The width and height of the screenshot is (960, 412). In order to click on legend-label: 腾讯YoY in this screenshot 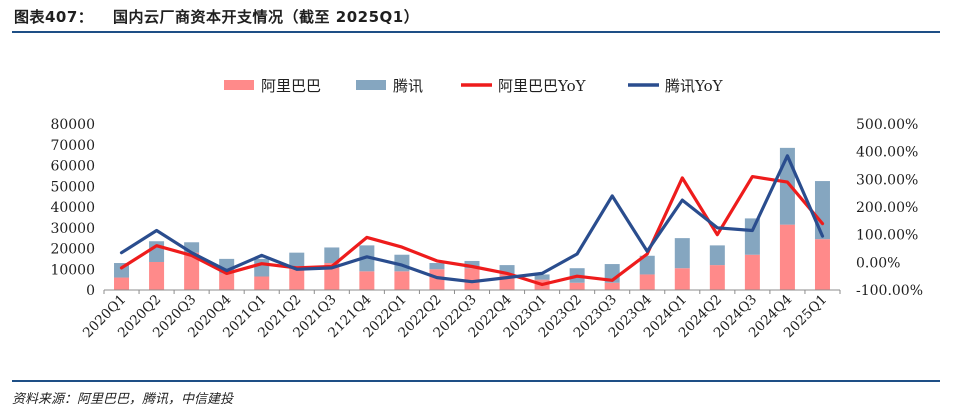, I will do `click(694, 86)`.